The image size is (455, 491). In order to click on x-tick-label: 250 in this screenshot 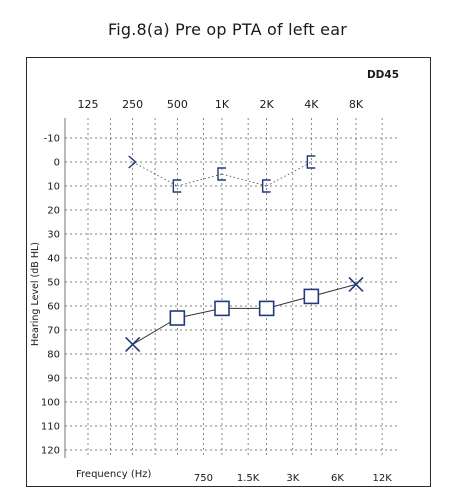, I will do `click(132, 104)`.